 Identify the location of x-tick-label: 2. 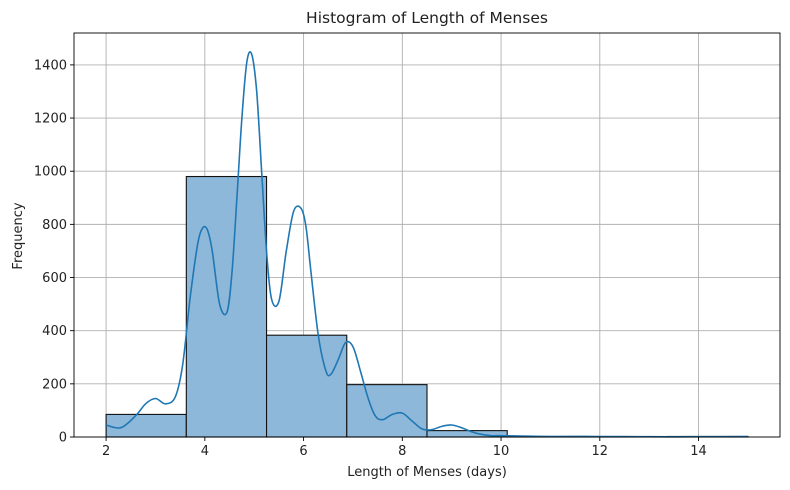
(106, 451).